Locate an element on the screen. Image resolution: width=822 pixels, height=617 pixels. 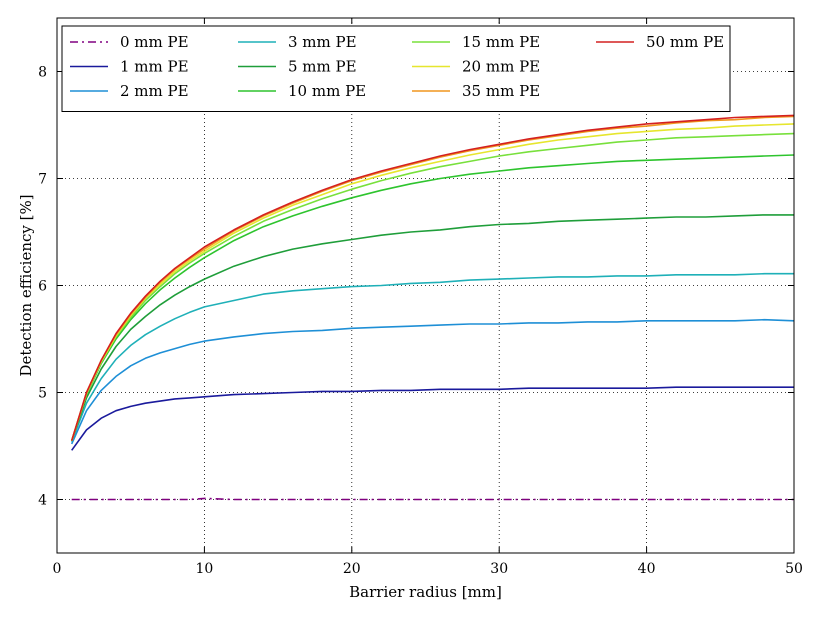
y-tick-label: 4 is located at coordinates (42, 501).